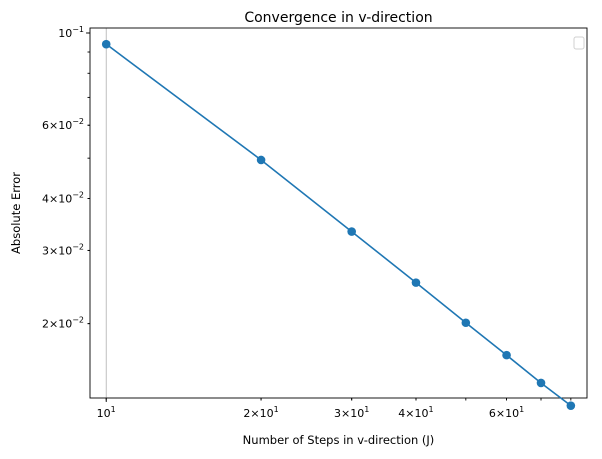  I want to click on y-tick-label: 2×10⁻², so click(63, 323).